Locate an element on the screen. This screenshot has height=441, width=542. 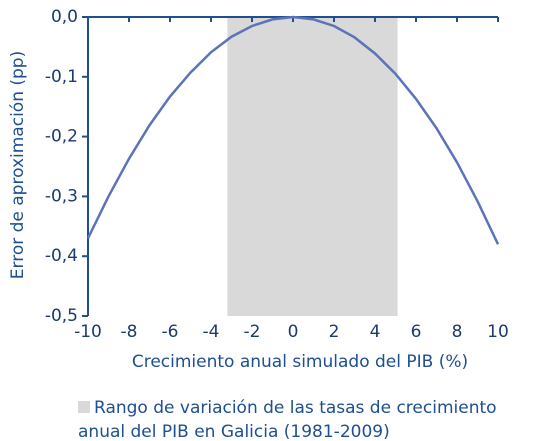
x-tick-label: -6 is located at coordinates (170, 332).